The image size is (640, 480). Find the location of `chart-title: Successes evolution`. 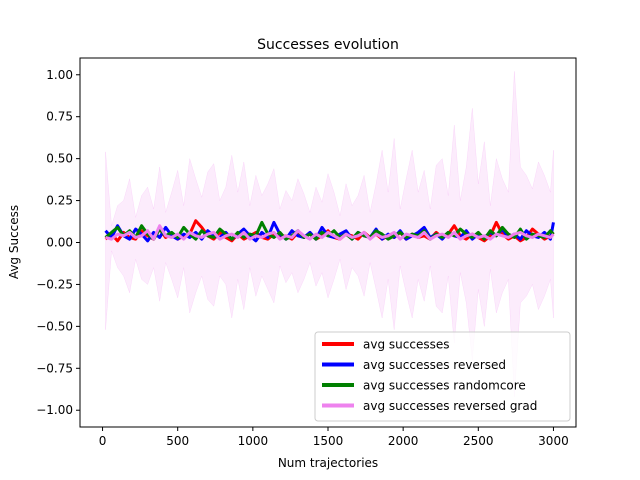

chart-title: Successes evolution is located at coordinates (328, 45).